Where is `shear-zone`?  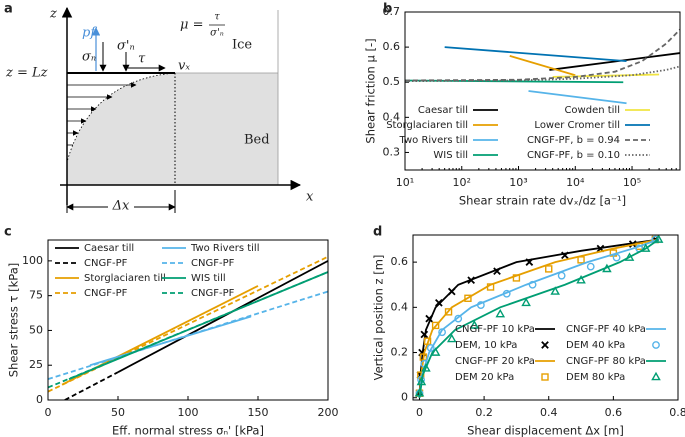 shear-zone is located at coordinates (121, 117).